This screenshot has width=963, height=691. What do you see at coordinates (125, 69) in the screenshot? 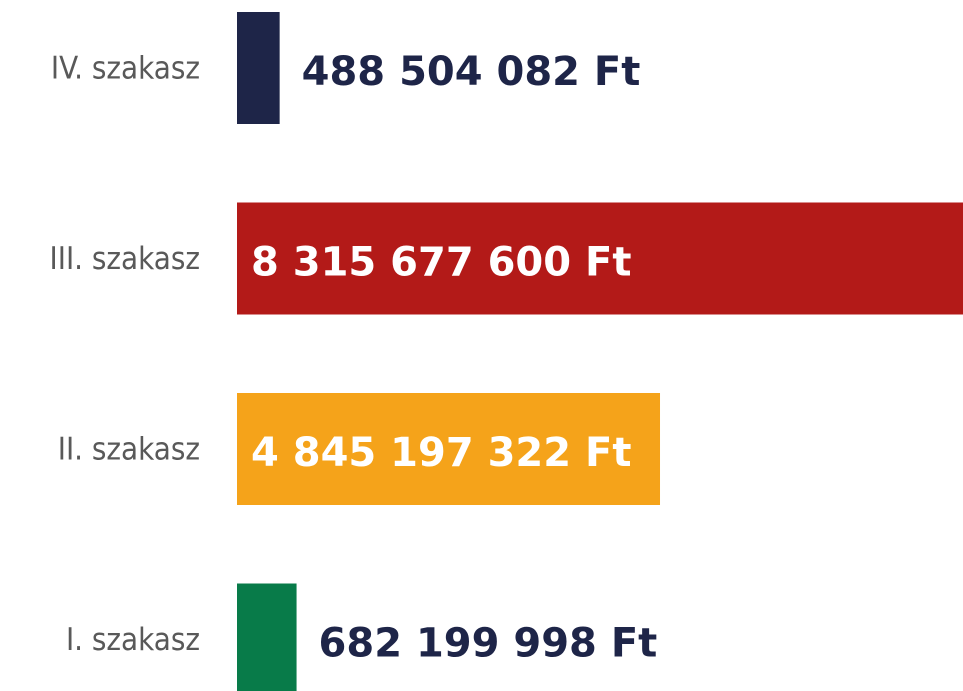
I see `category-label: IV. szakasz` at bounding box center [125, 69].